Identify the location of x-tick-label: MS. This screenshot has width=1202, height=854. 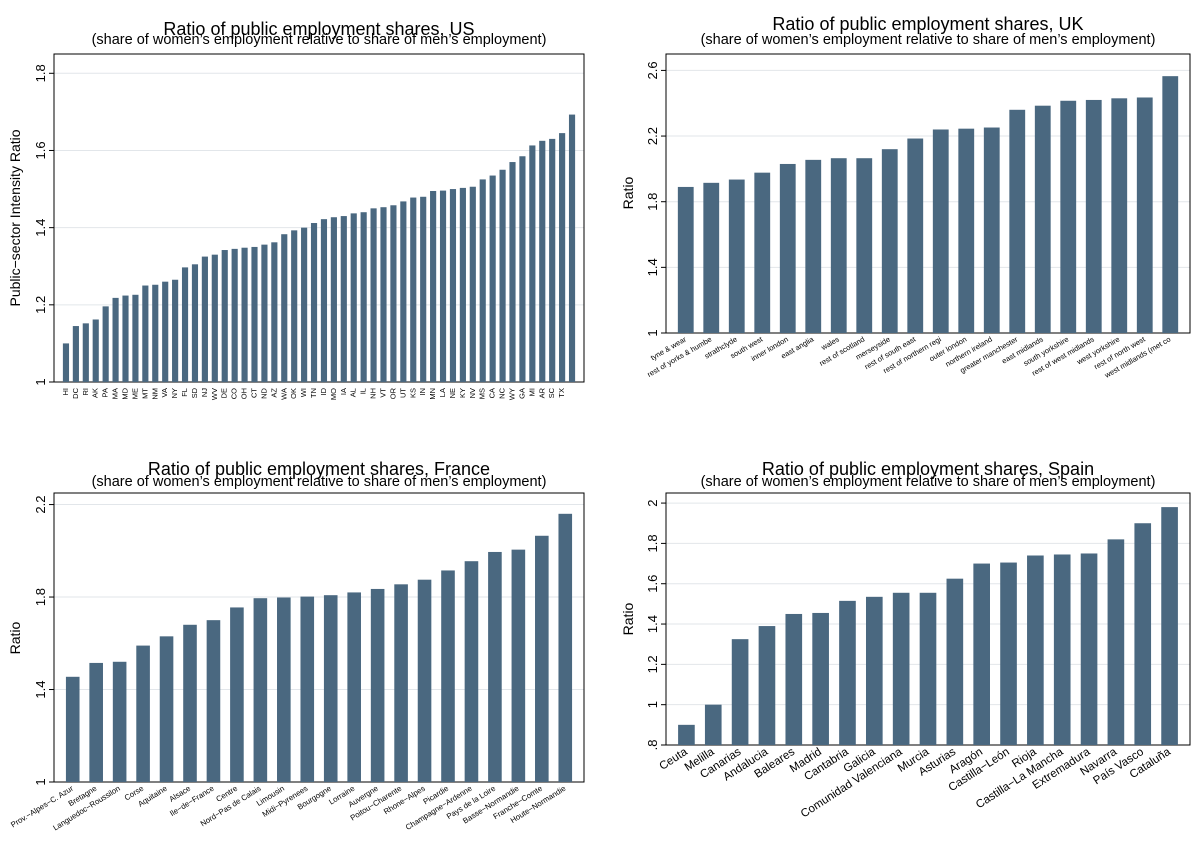
(482, 393).